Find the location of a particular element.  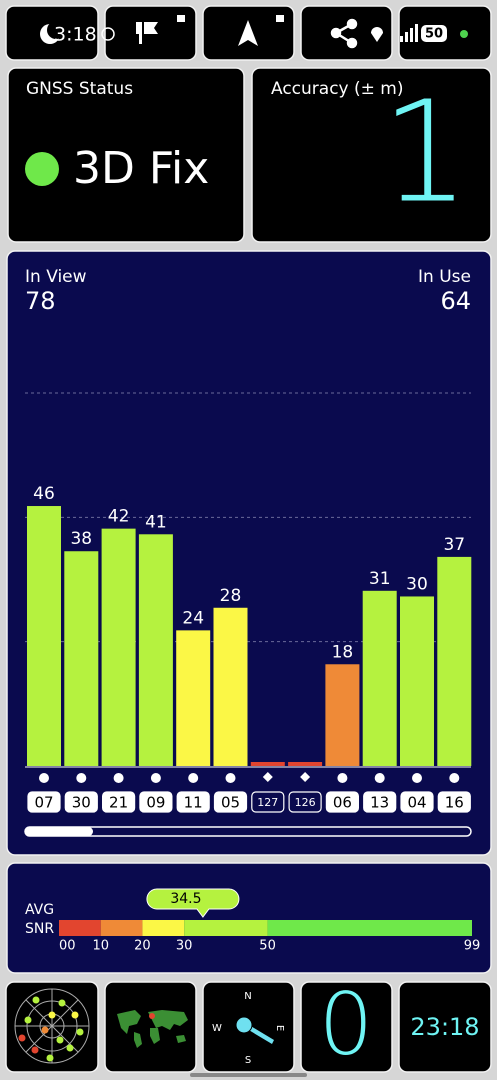

skyplot is located at coordinates (52, 1026).